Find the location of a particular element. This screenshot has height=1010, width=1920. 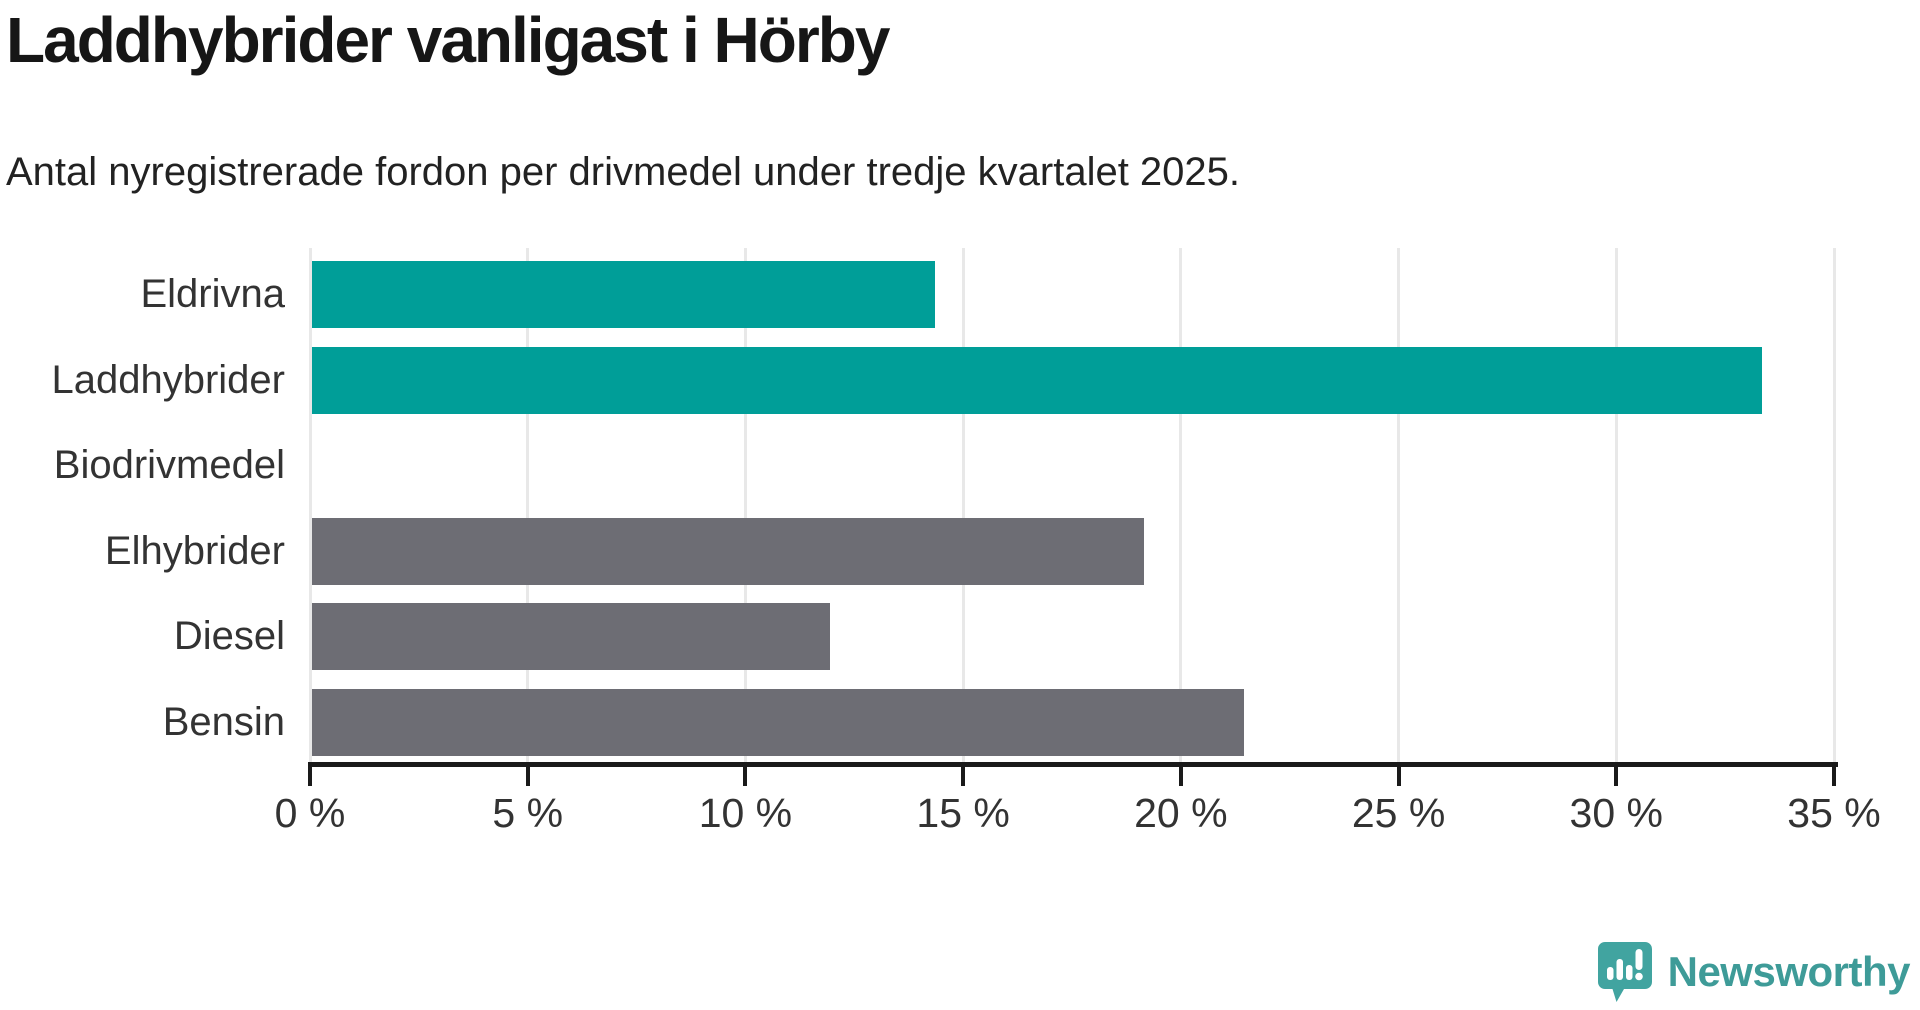

brand-name: Newsworthy is located at coordinates (1789, 971).